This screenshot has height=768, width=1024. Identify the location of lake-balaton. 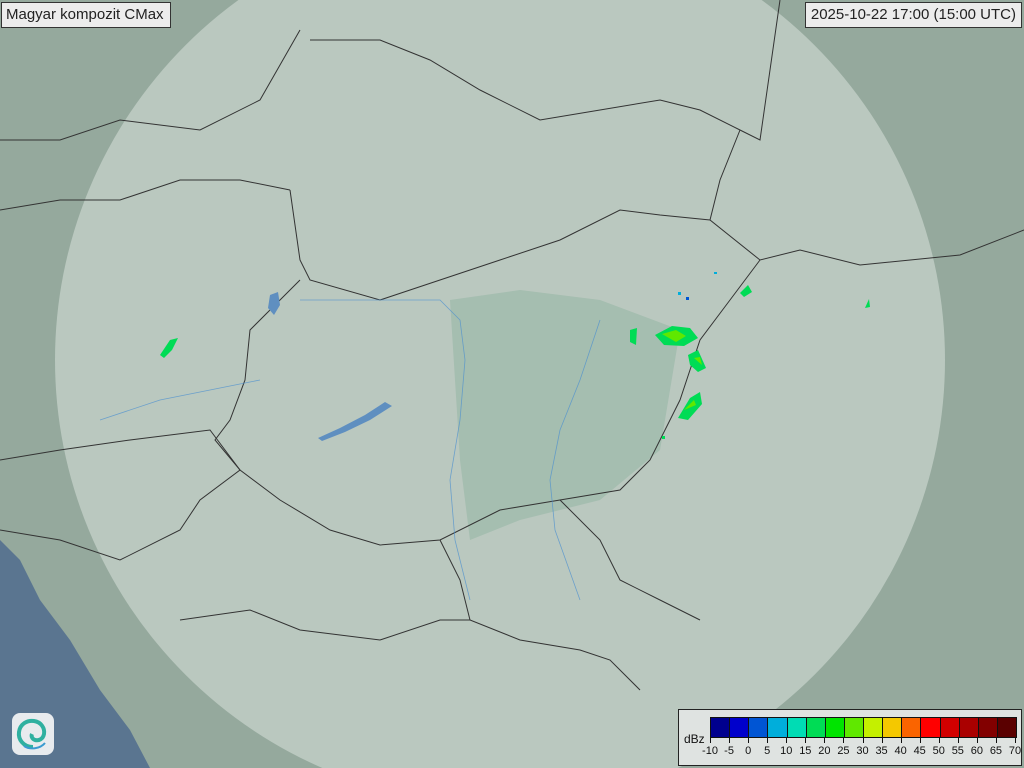
(355, 421).